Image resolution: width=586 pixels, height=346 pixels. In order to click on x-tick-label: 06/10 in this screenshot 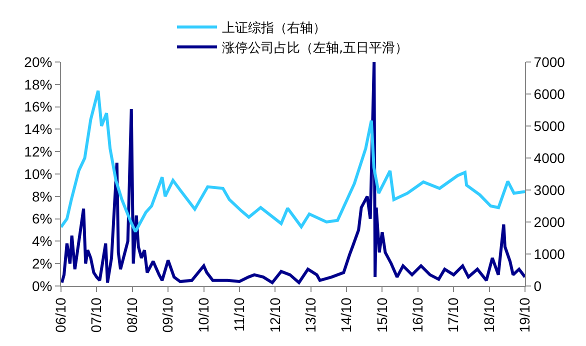, I will do `click(60, 315)`.